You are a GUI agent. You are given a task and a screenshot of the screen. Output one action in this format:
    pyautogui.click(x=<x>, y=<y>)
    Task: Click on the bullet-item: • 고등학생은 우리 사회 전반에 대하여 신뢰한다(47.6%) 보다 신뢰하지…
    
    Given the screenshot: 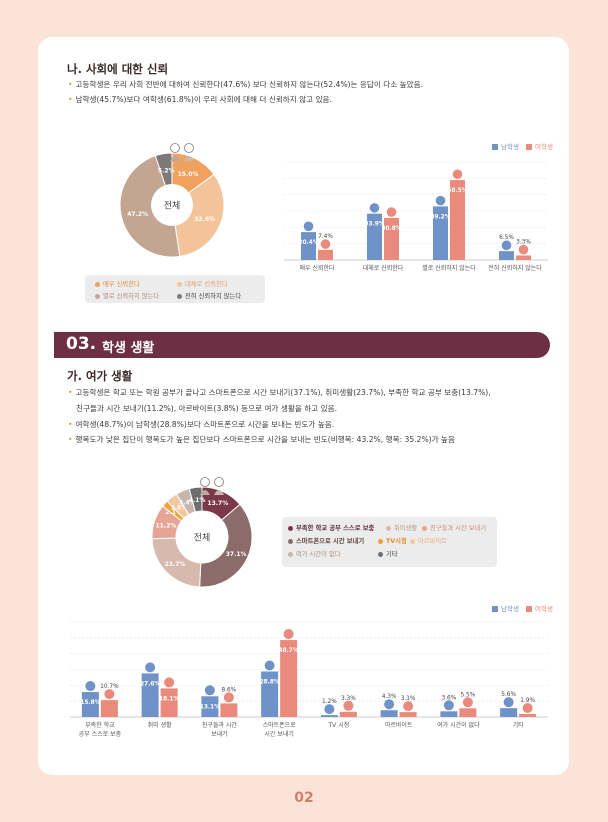 What is the action you would take?
    pyautogui.click(x=246, y=84)
    